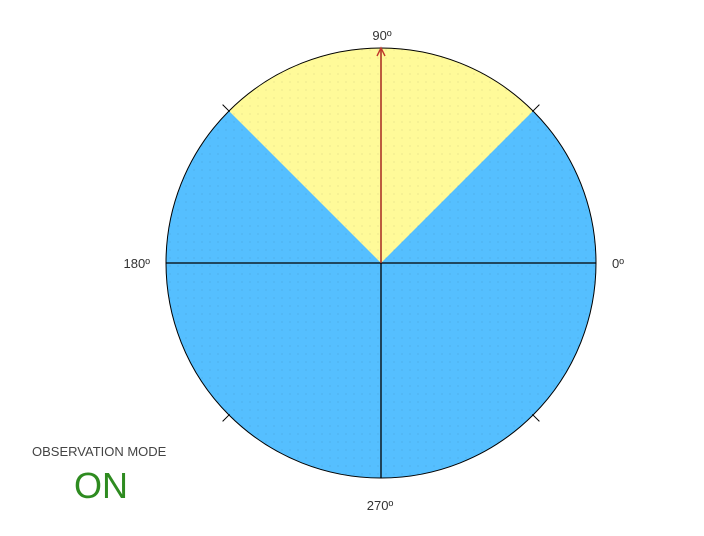 This screenshot has width=704, height=536. I want to click on label-270-degrees: 270º, so click(380, 505).